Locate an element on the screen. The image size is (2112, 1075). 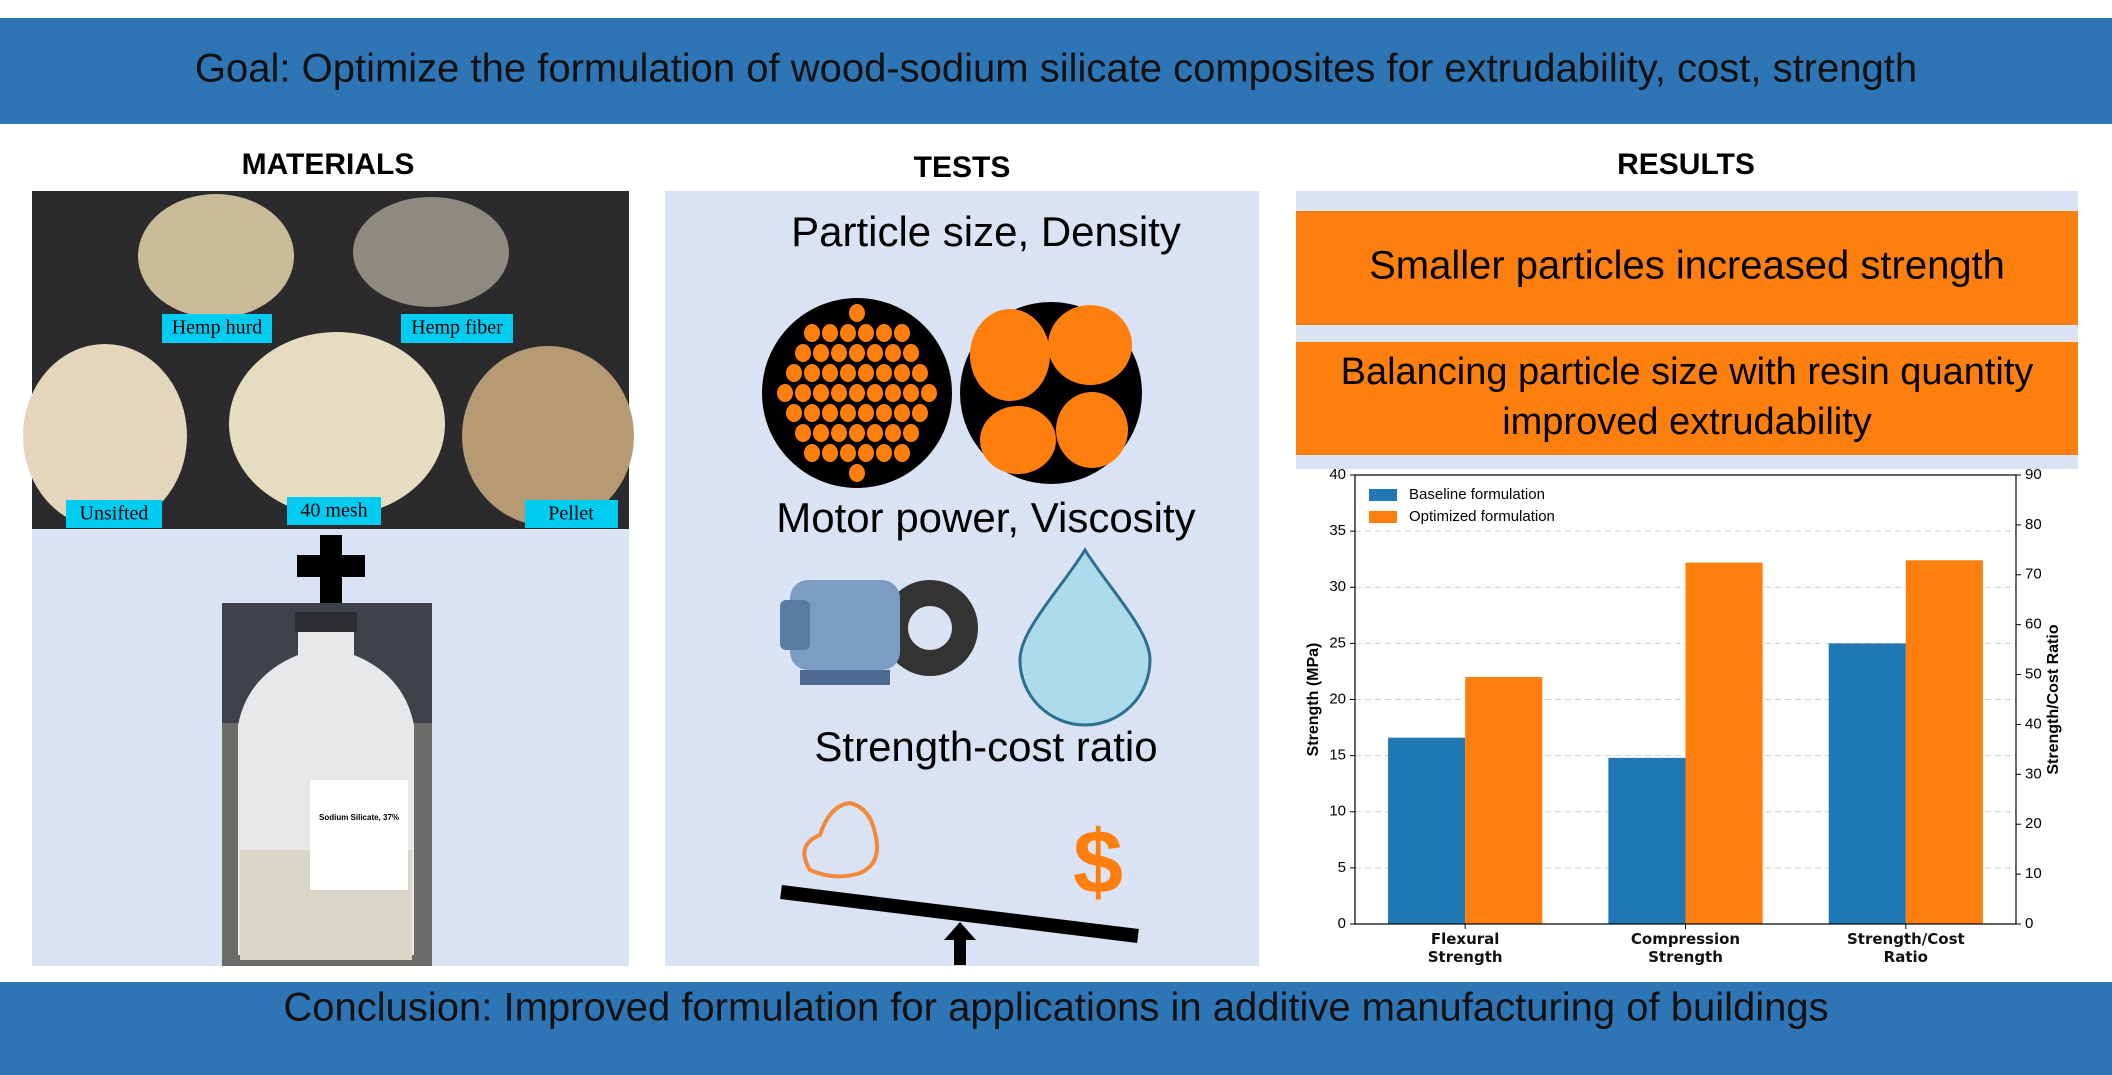
heading: TESTS is located at coordinates (962, 167).